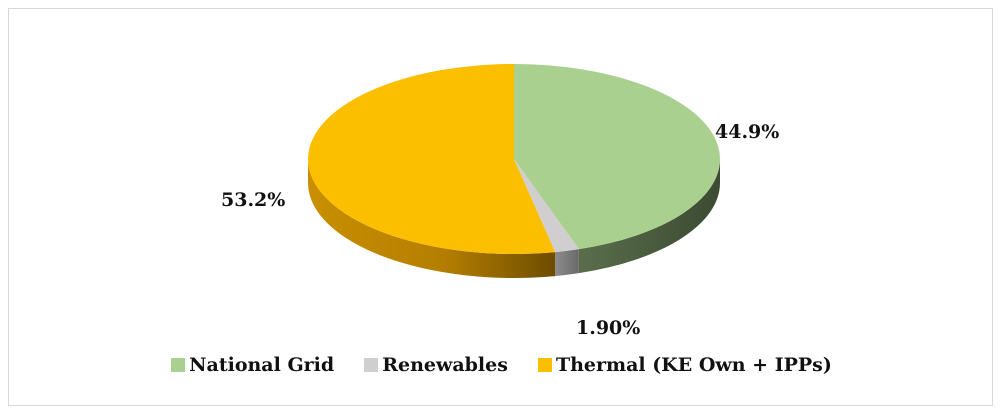 The height and width of the screenshot is (416, 1003). Describe the element at coordinates (445, 365) in the screenshot. I see `legend-label-renewables: Renewables` at that location.